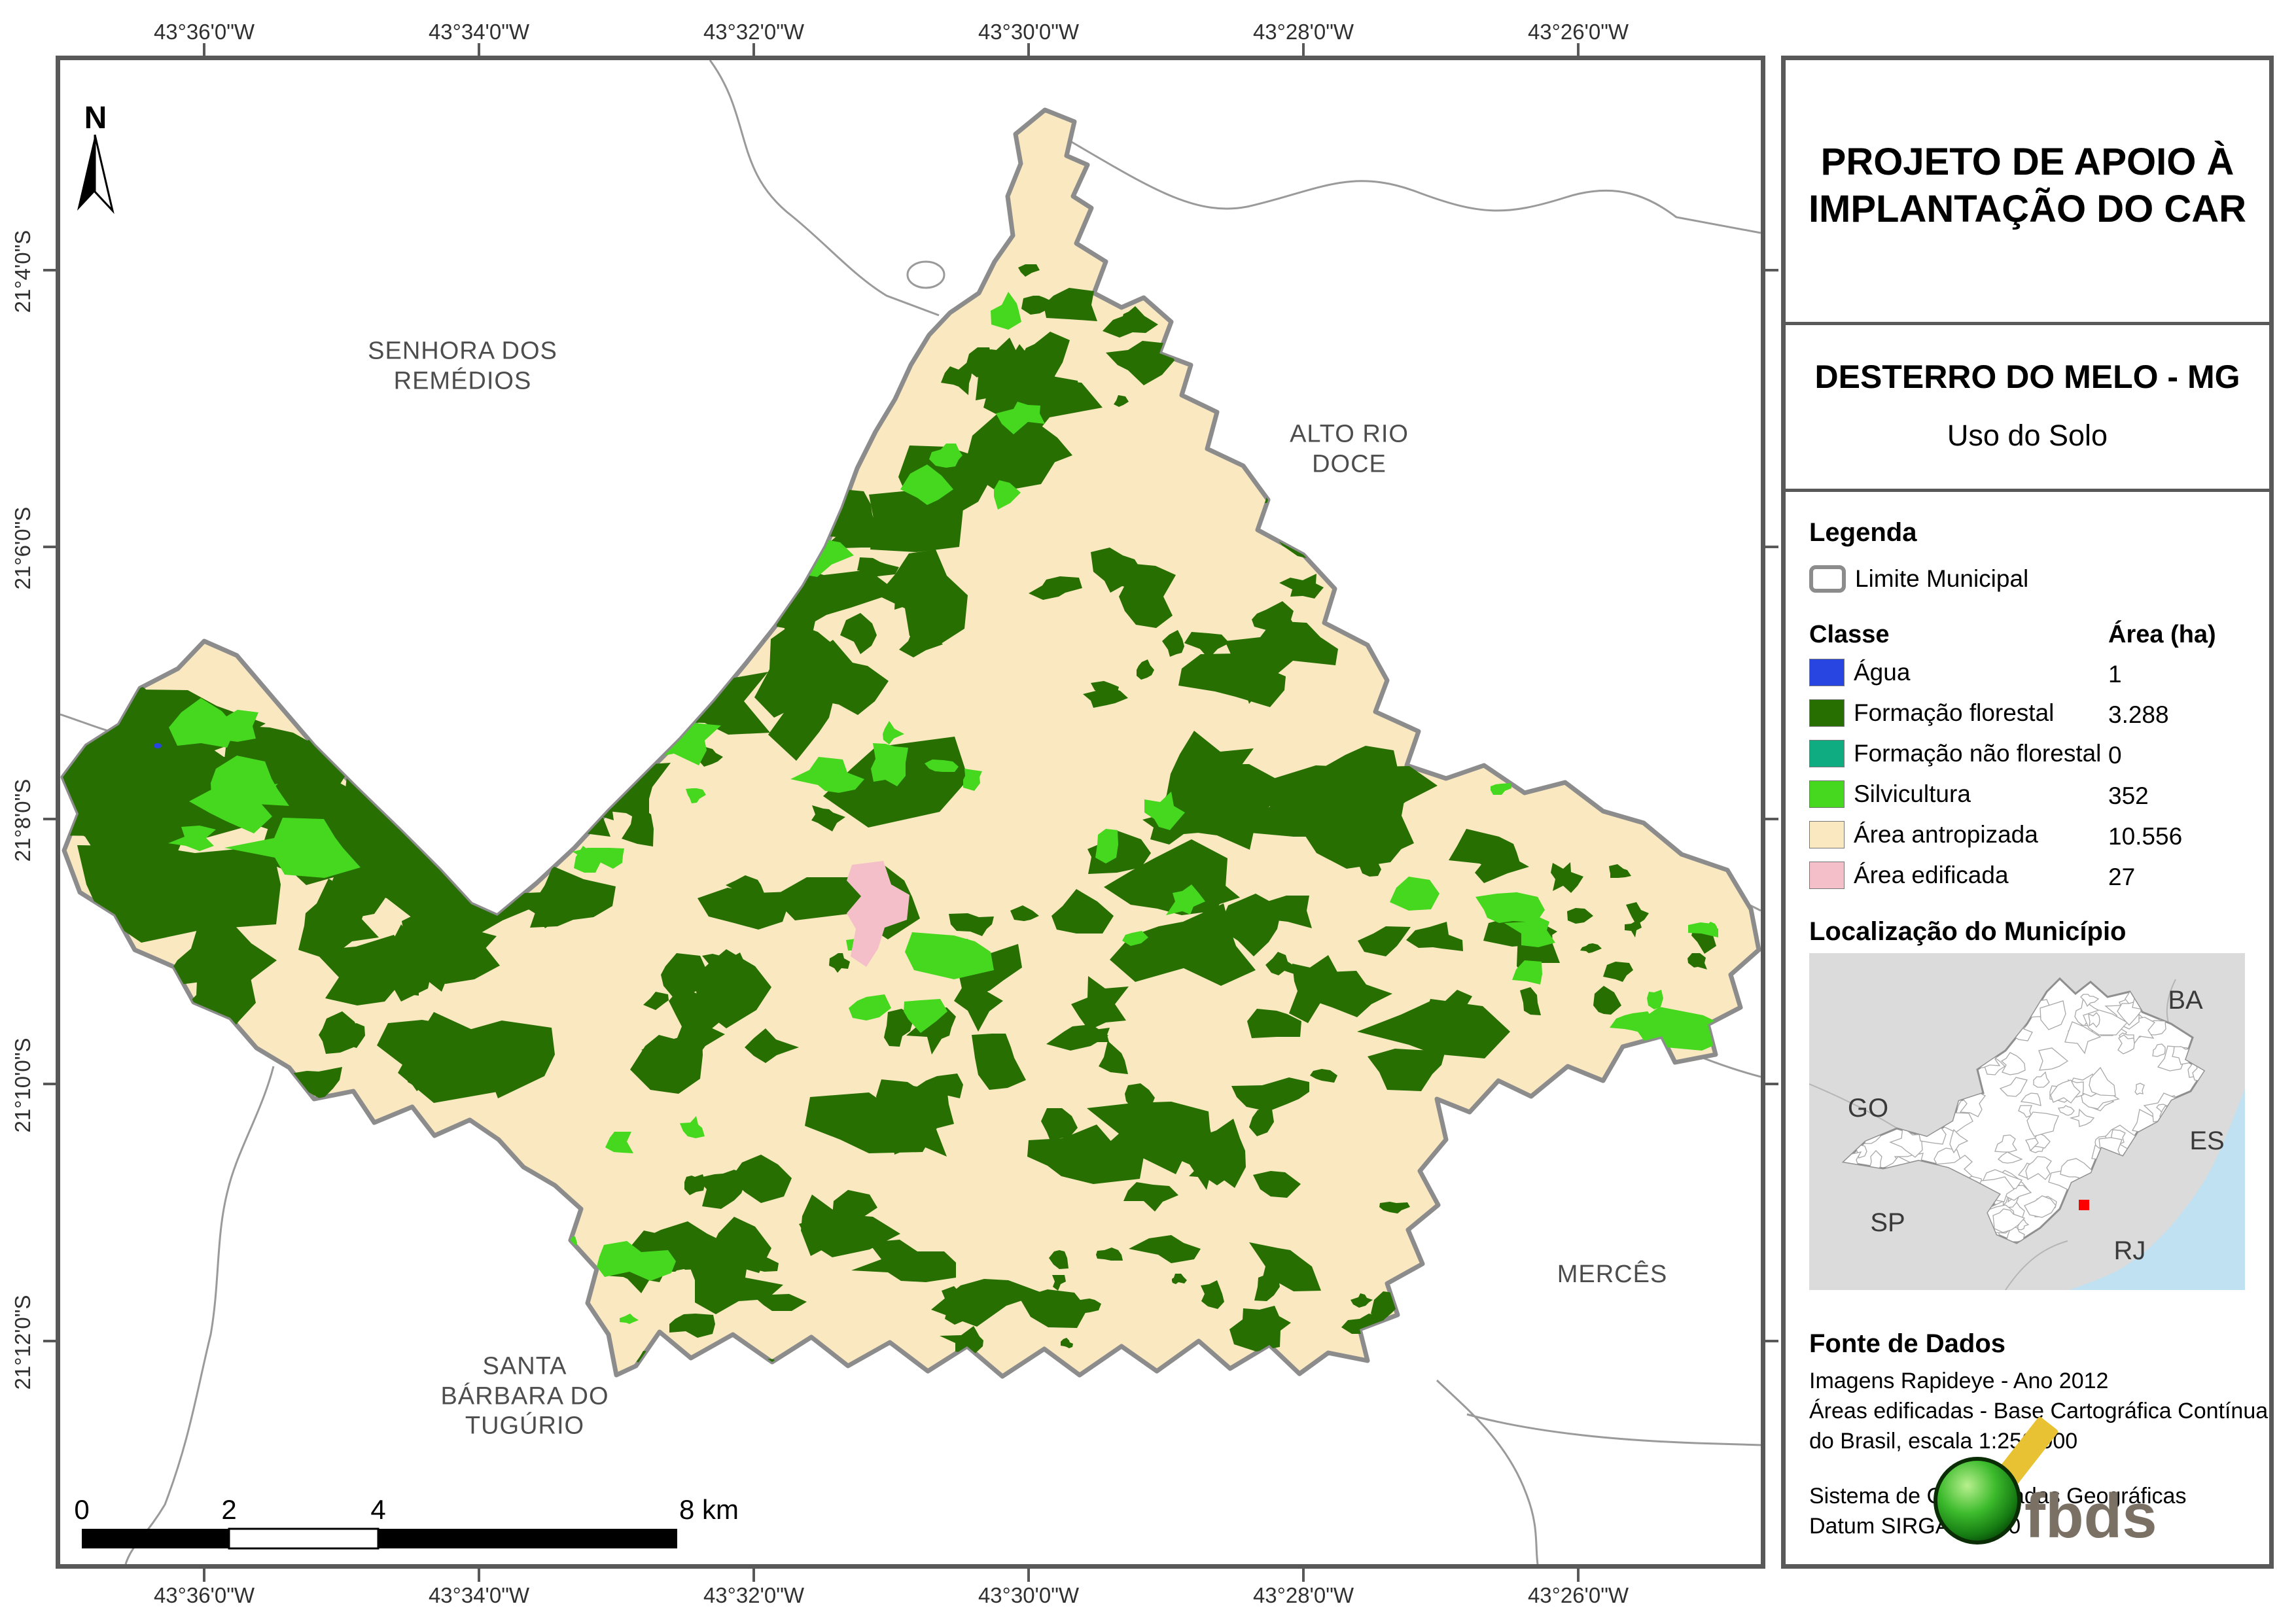  Describe the element at coordinates (1303, 32) in the screenshot. I see `lon-label-top: 43°28'0"W` at that location.